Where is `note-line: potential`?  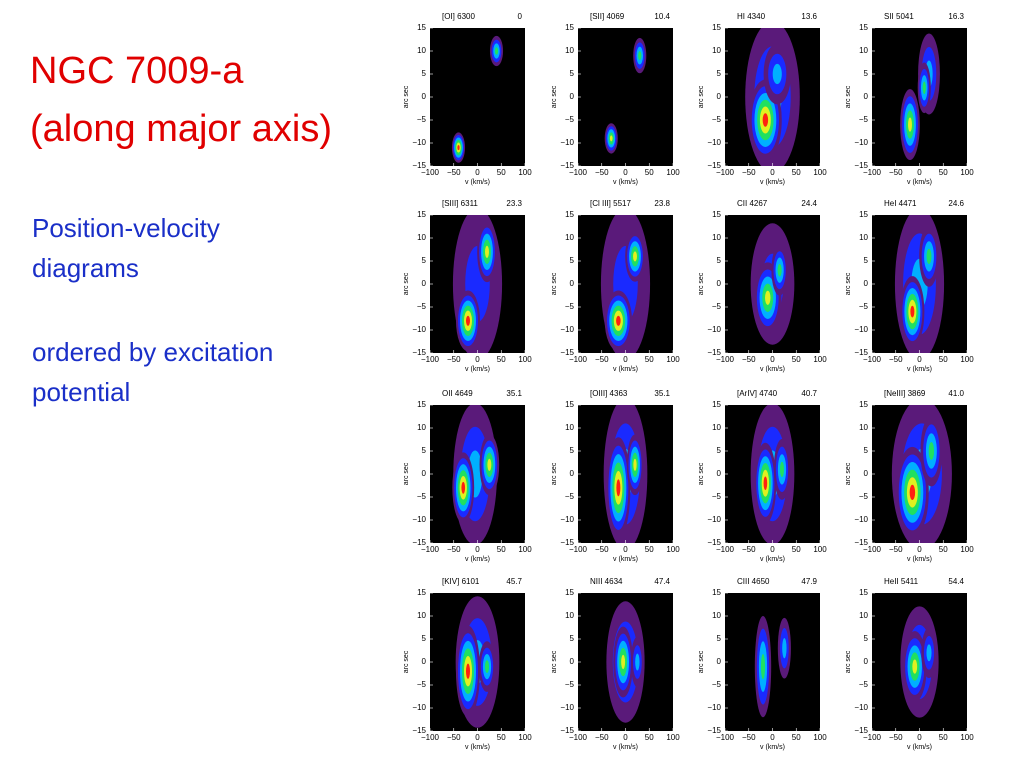 note-line: potential is located at coordinates (81, 392).